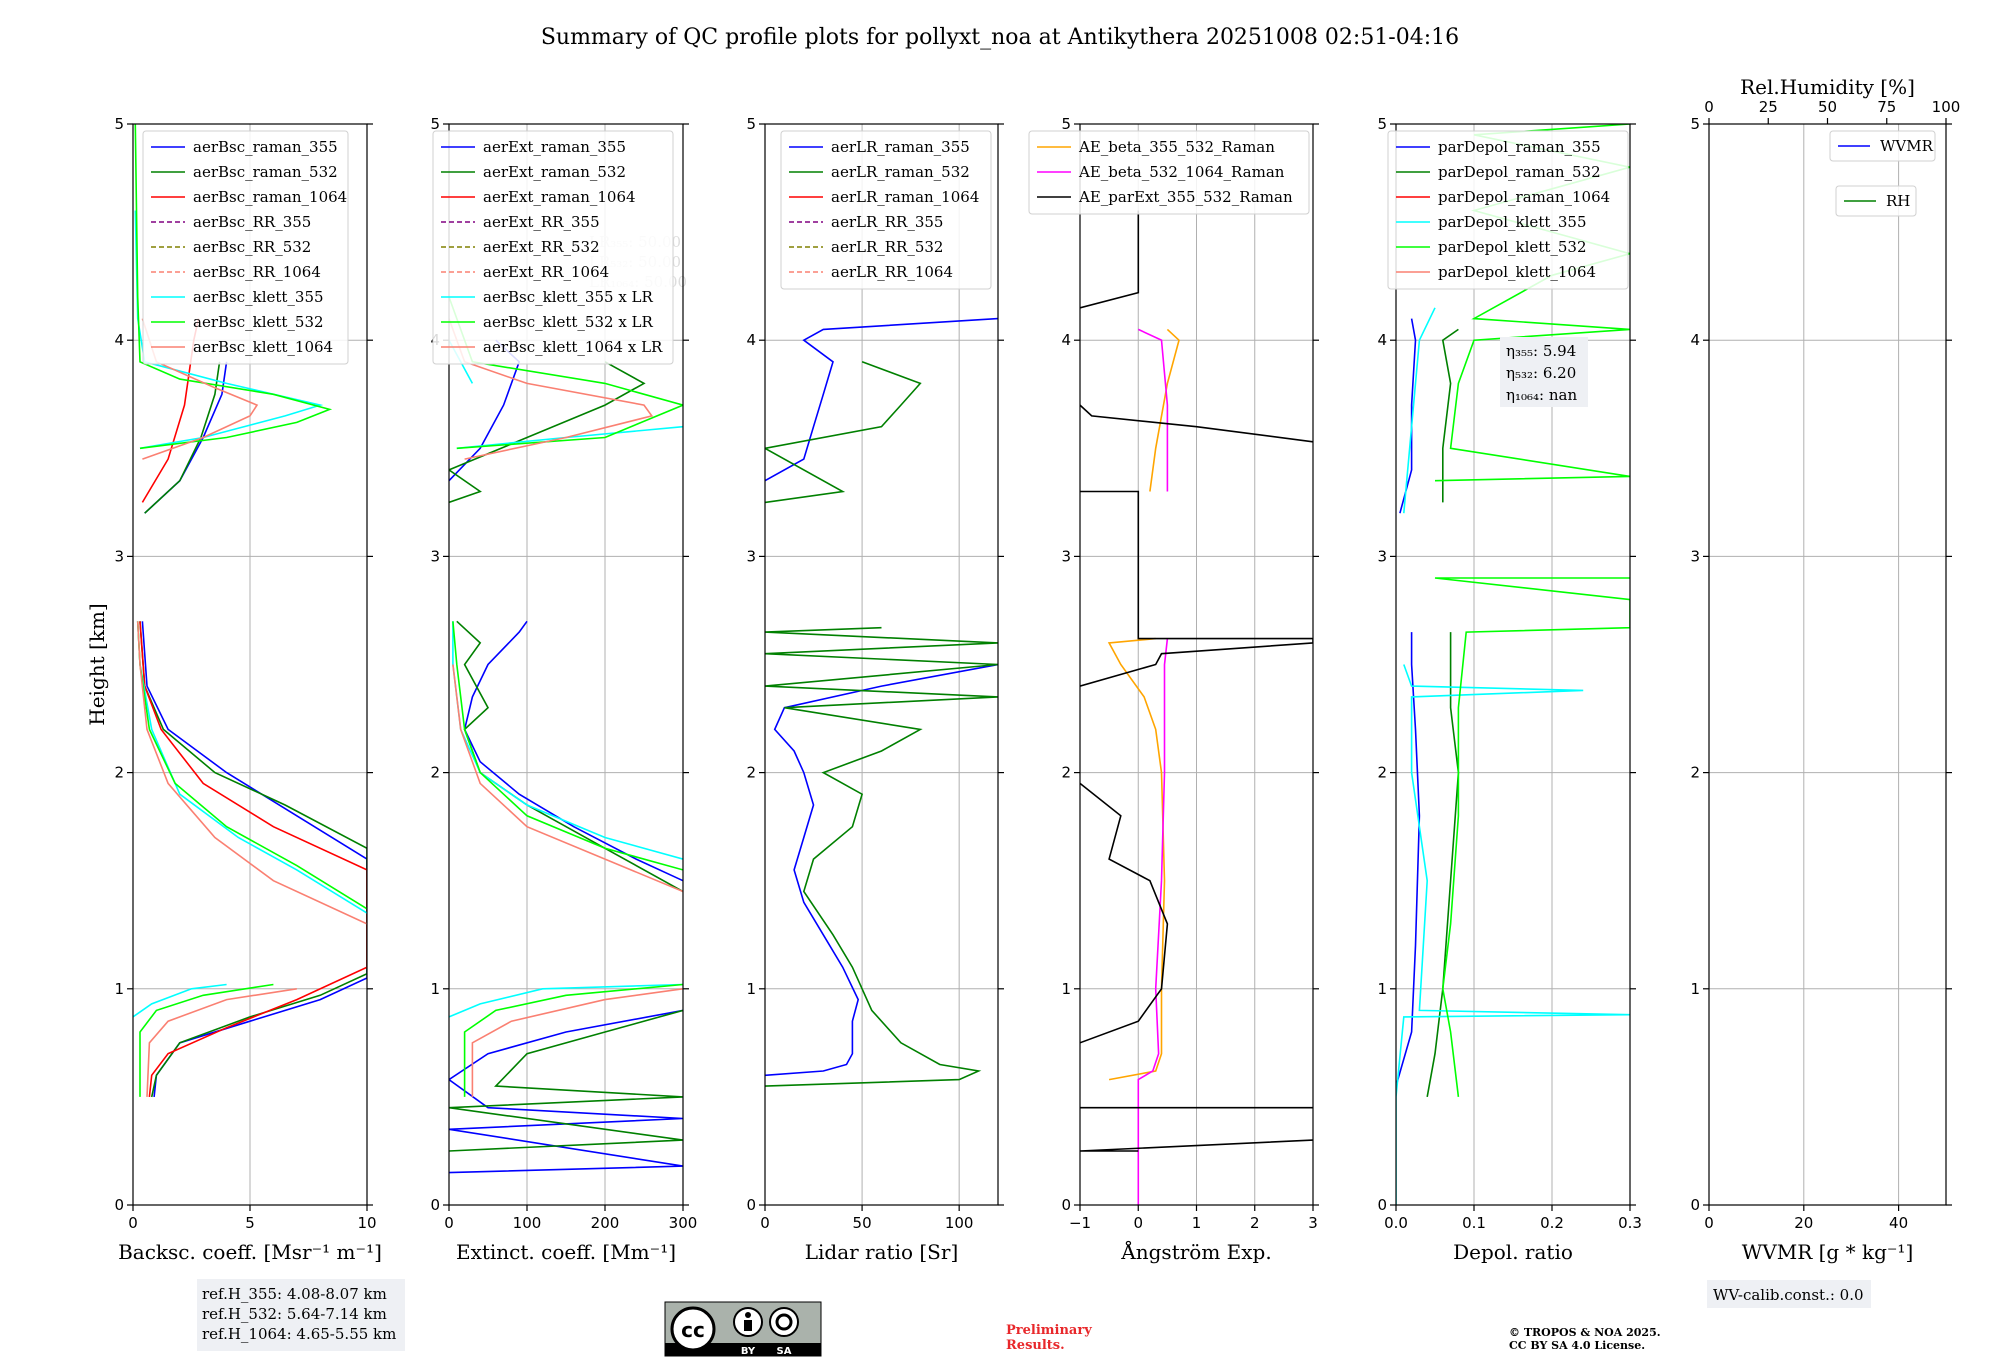  I want to click on legend-label: aerBsc_raman_1064, so click(270, 197).